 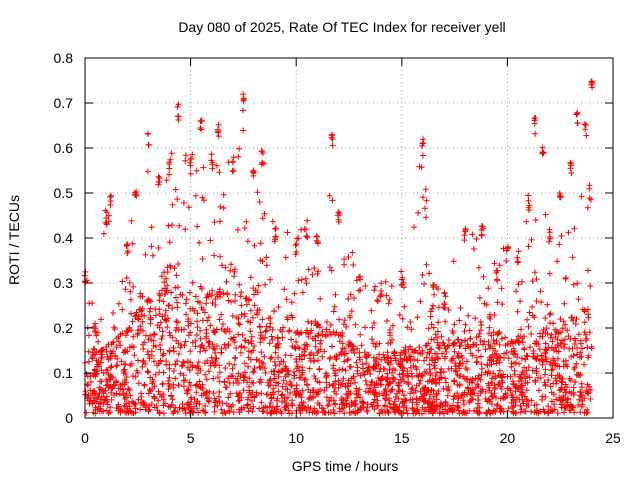 I want to click on y-tick-label: 0.4, so click(x=64, y=238).